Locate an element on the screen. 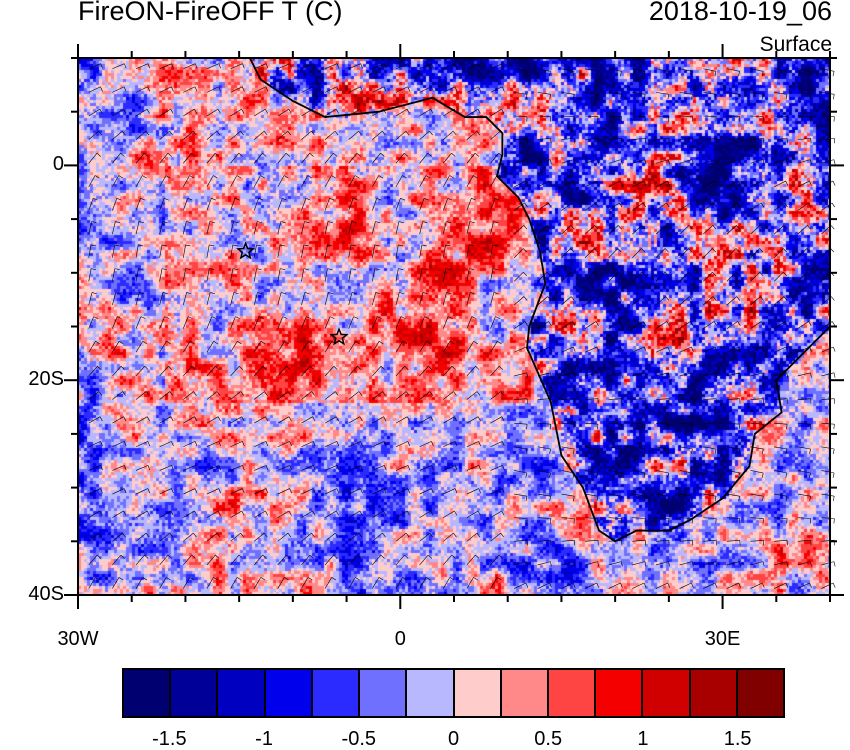 Image resolution: width=850 pixels, height=750 pixels. plot-title: FireON-FireOFF T (C) is located at coordinates (210, 13).